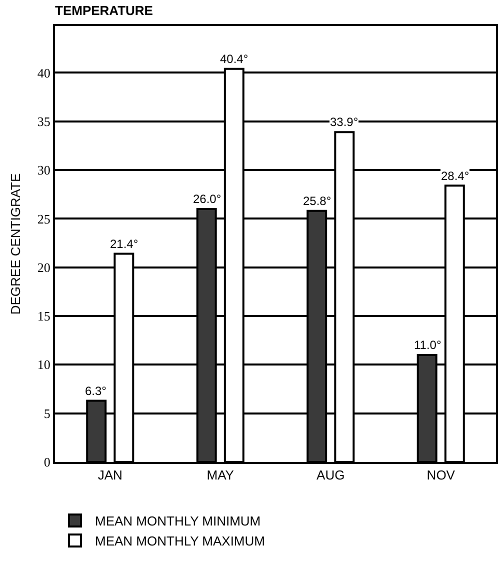  Describe the element at coordinates (178, 521) in the screenshot. I see `legend-label: MEAN MONTHLY MINIMUM` at that location.